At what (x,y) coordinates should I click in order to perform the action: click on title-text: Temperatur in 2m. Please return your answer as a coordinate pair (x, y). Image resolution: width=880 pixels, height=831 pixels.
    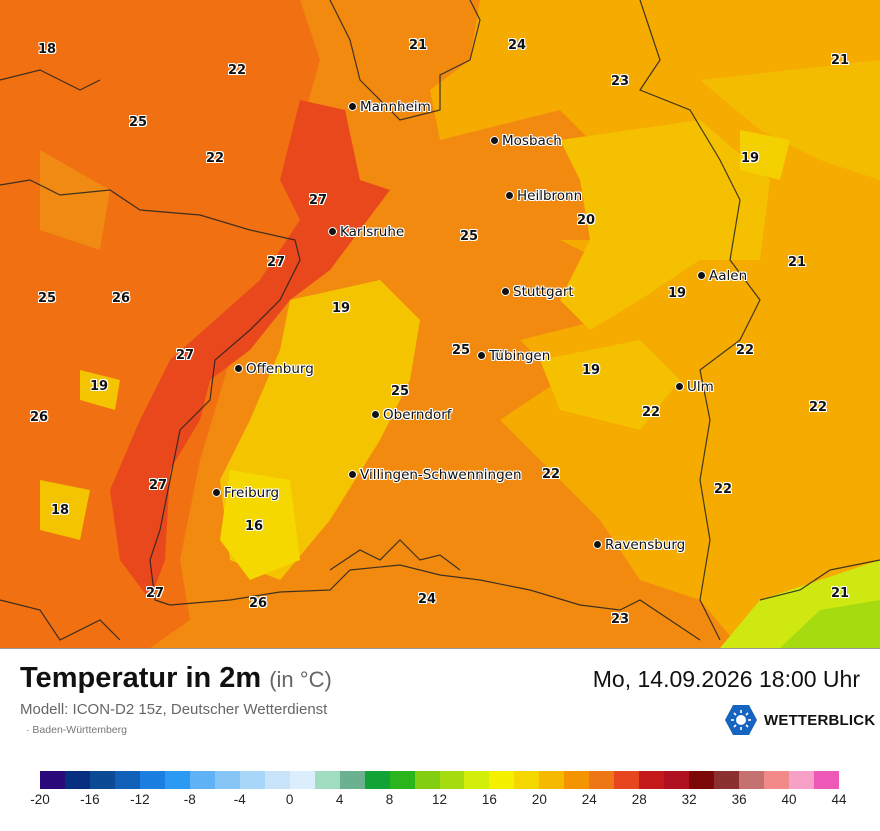
    Looking at the image, I should click on (141, 678).